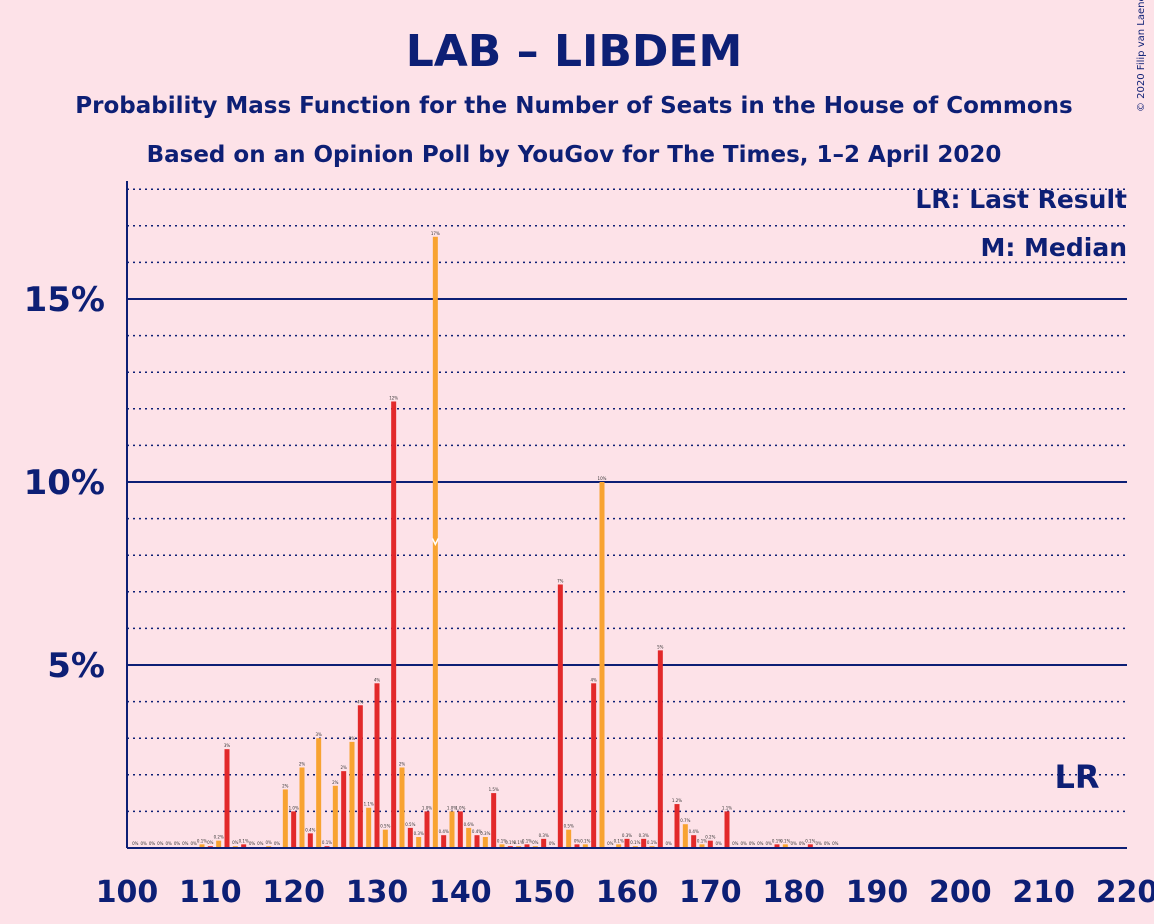 The height and width of the screenshot is (924, 1154). I want to click on bar-label-150: 0.3%, so click(544, 835).